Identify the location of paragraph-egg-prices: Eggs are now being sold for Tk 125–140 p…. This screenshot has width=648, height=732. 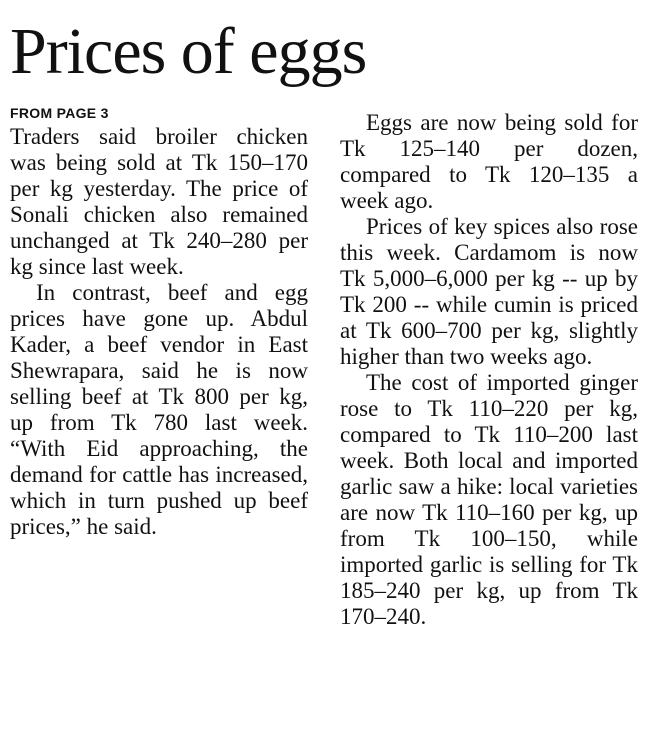
(489, 161).